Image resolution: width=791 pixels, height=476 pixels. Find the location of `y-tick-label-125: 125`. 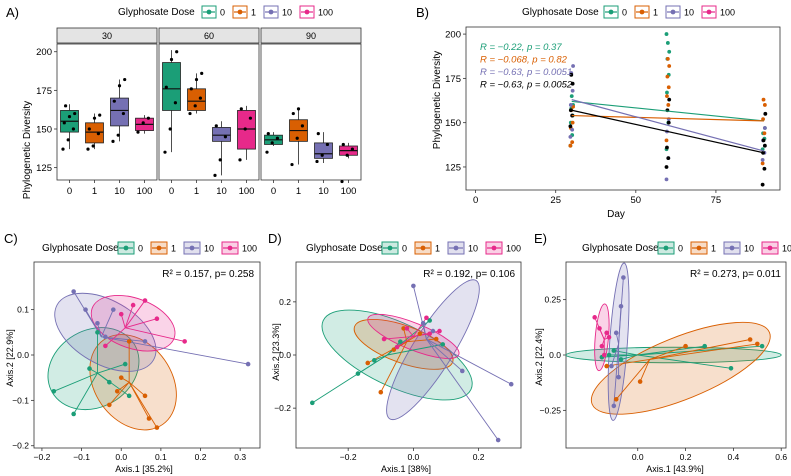

y-tick-label-125: 125 is located at coordinates (453, 167).